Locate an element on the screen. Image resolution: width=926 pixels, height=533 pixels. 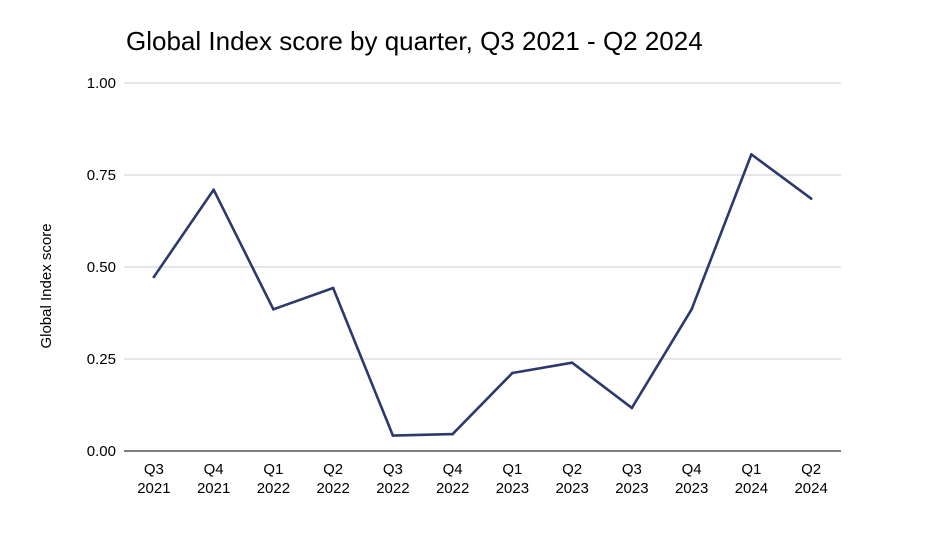
x-tick-label: Q1 2024 is located at coordinates (751, 479).